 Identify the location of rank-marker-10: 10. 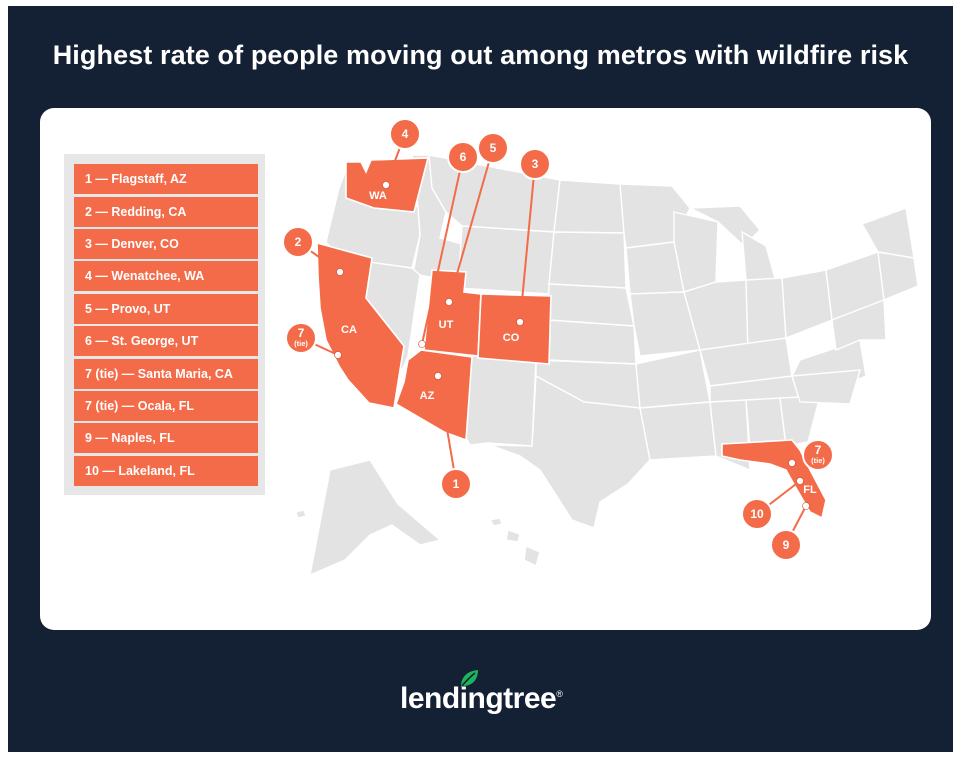
(757, 514).